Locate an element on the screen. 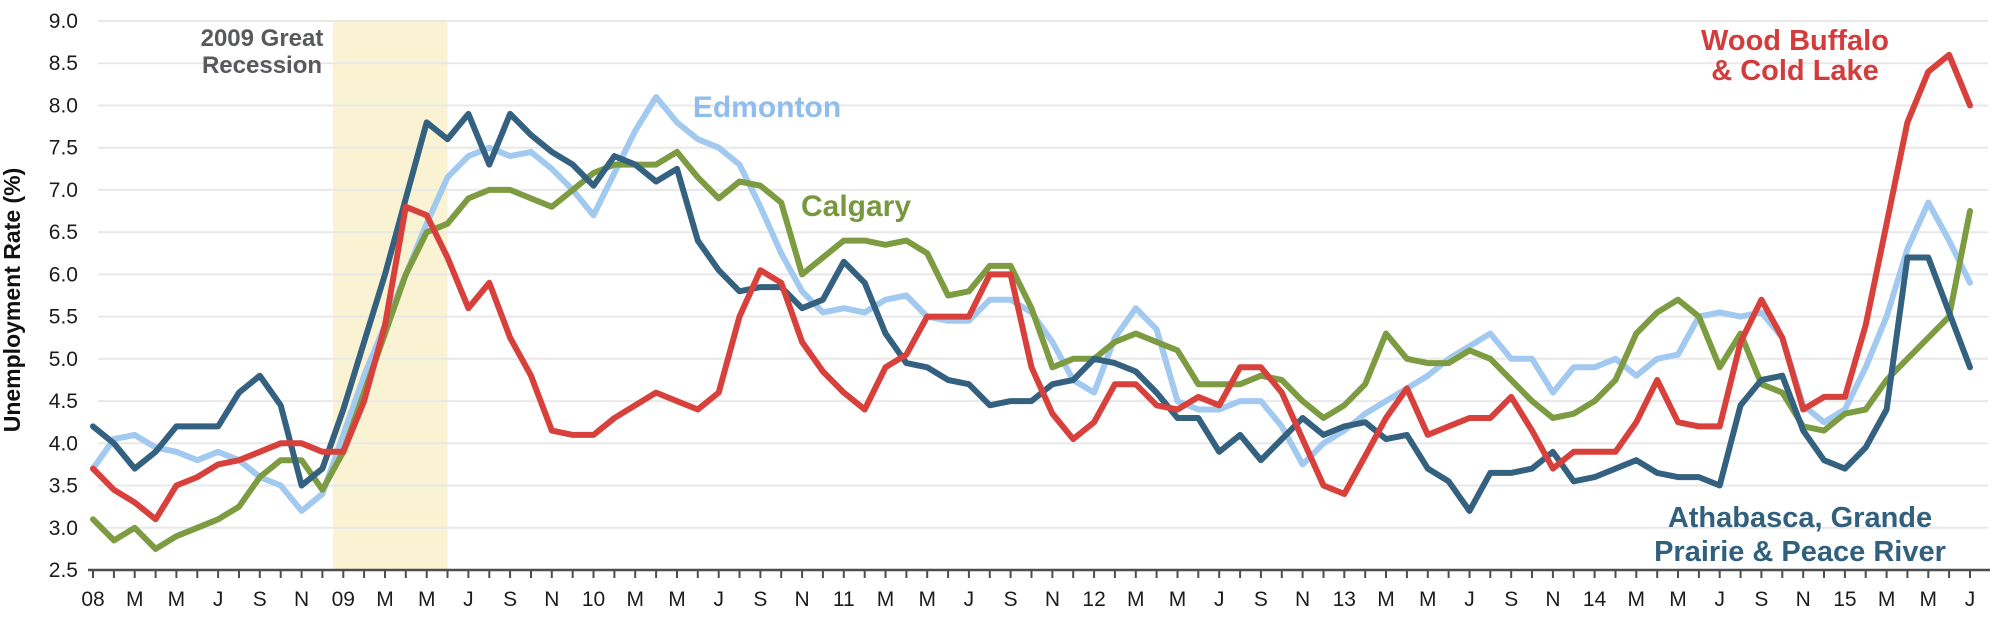  y-tick-label: 4.5 is located at coordinates (63, 401).